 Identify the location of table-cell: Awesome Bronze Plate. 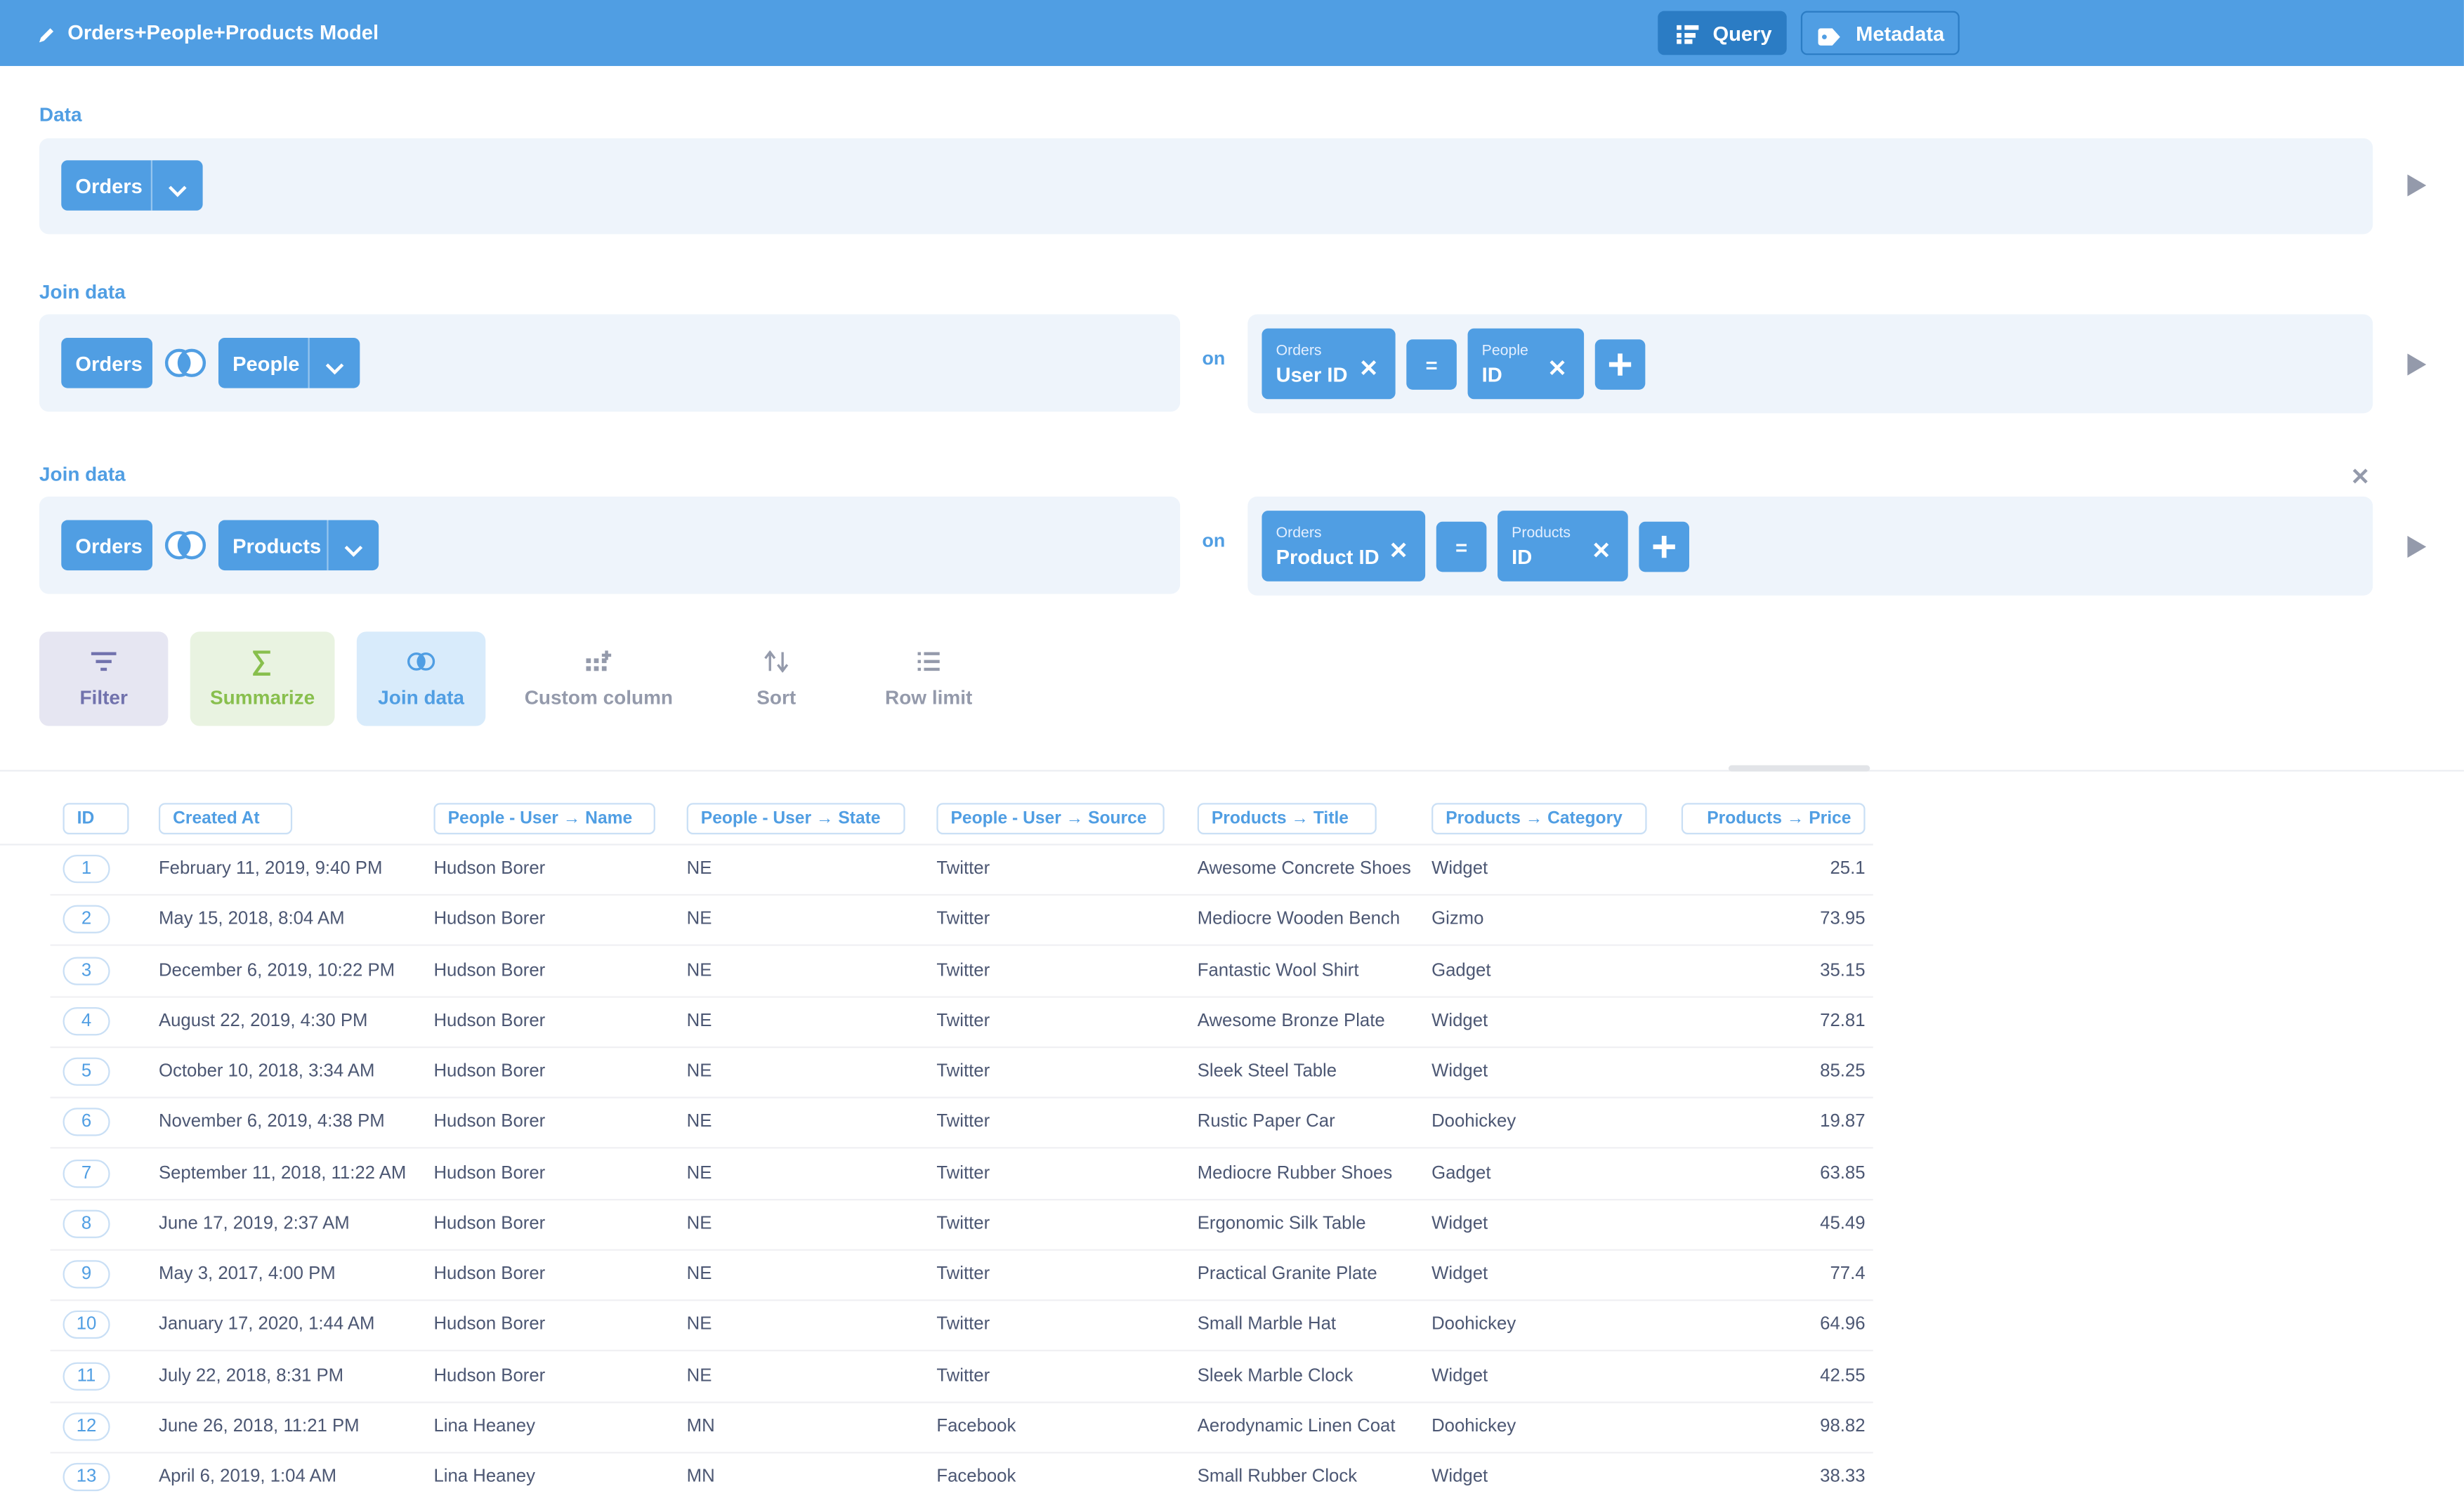
(1291, 1021).